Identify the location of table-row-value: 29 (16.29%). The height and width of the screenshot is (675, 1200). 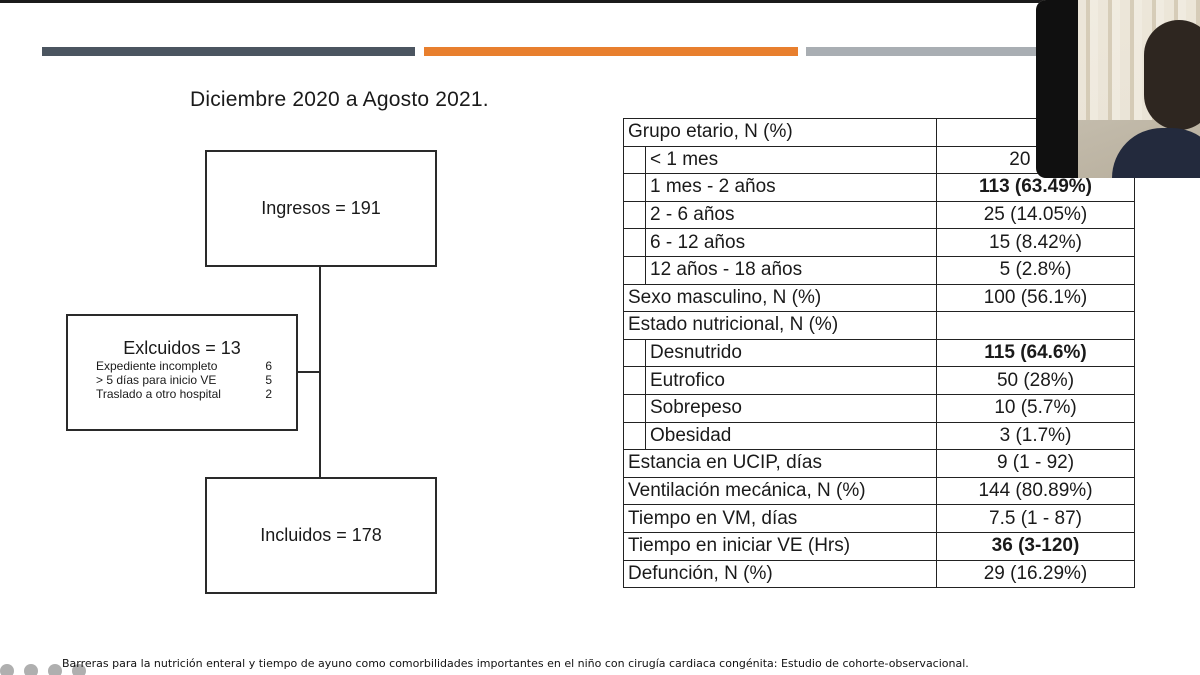
(1035, 574).